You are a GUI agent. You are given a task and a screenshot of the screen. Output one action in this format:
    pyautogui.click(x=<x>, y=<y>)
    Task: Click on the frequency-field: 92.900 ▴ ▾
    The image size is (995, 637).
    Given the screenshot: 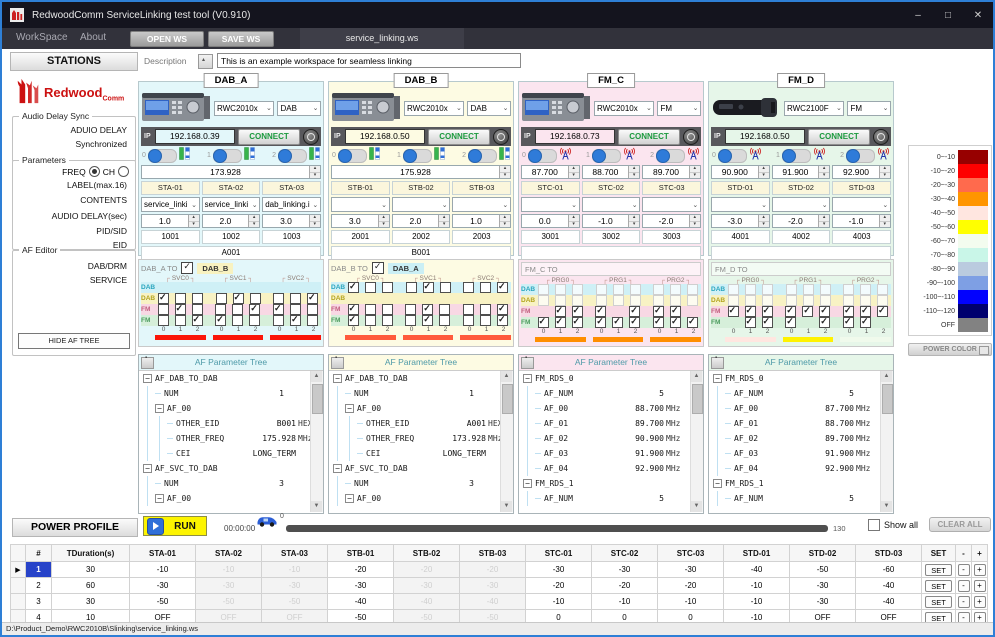 What is the action you would take?
    pyautogui.click(x=861, y=172)
    